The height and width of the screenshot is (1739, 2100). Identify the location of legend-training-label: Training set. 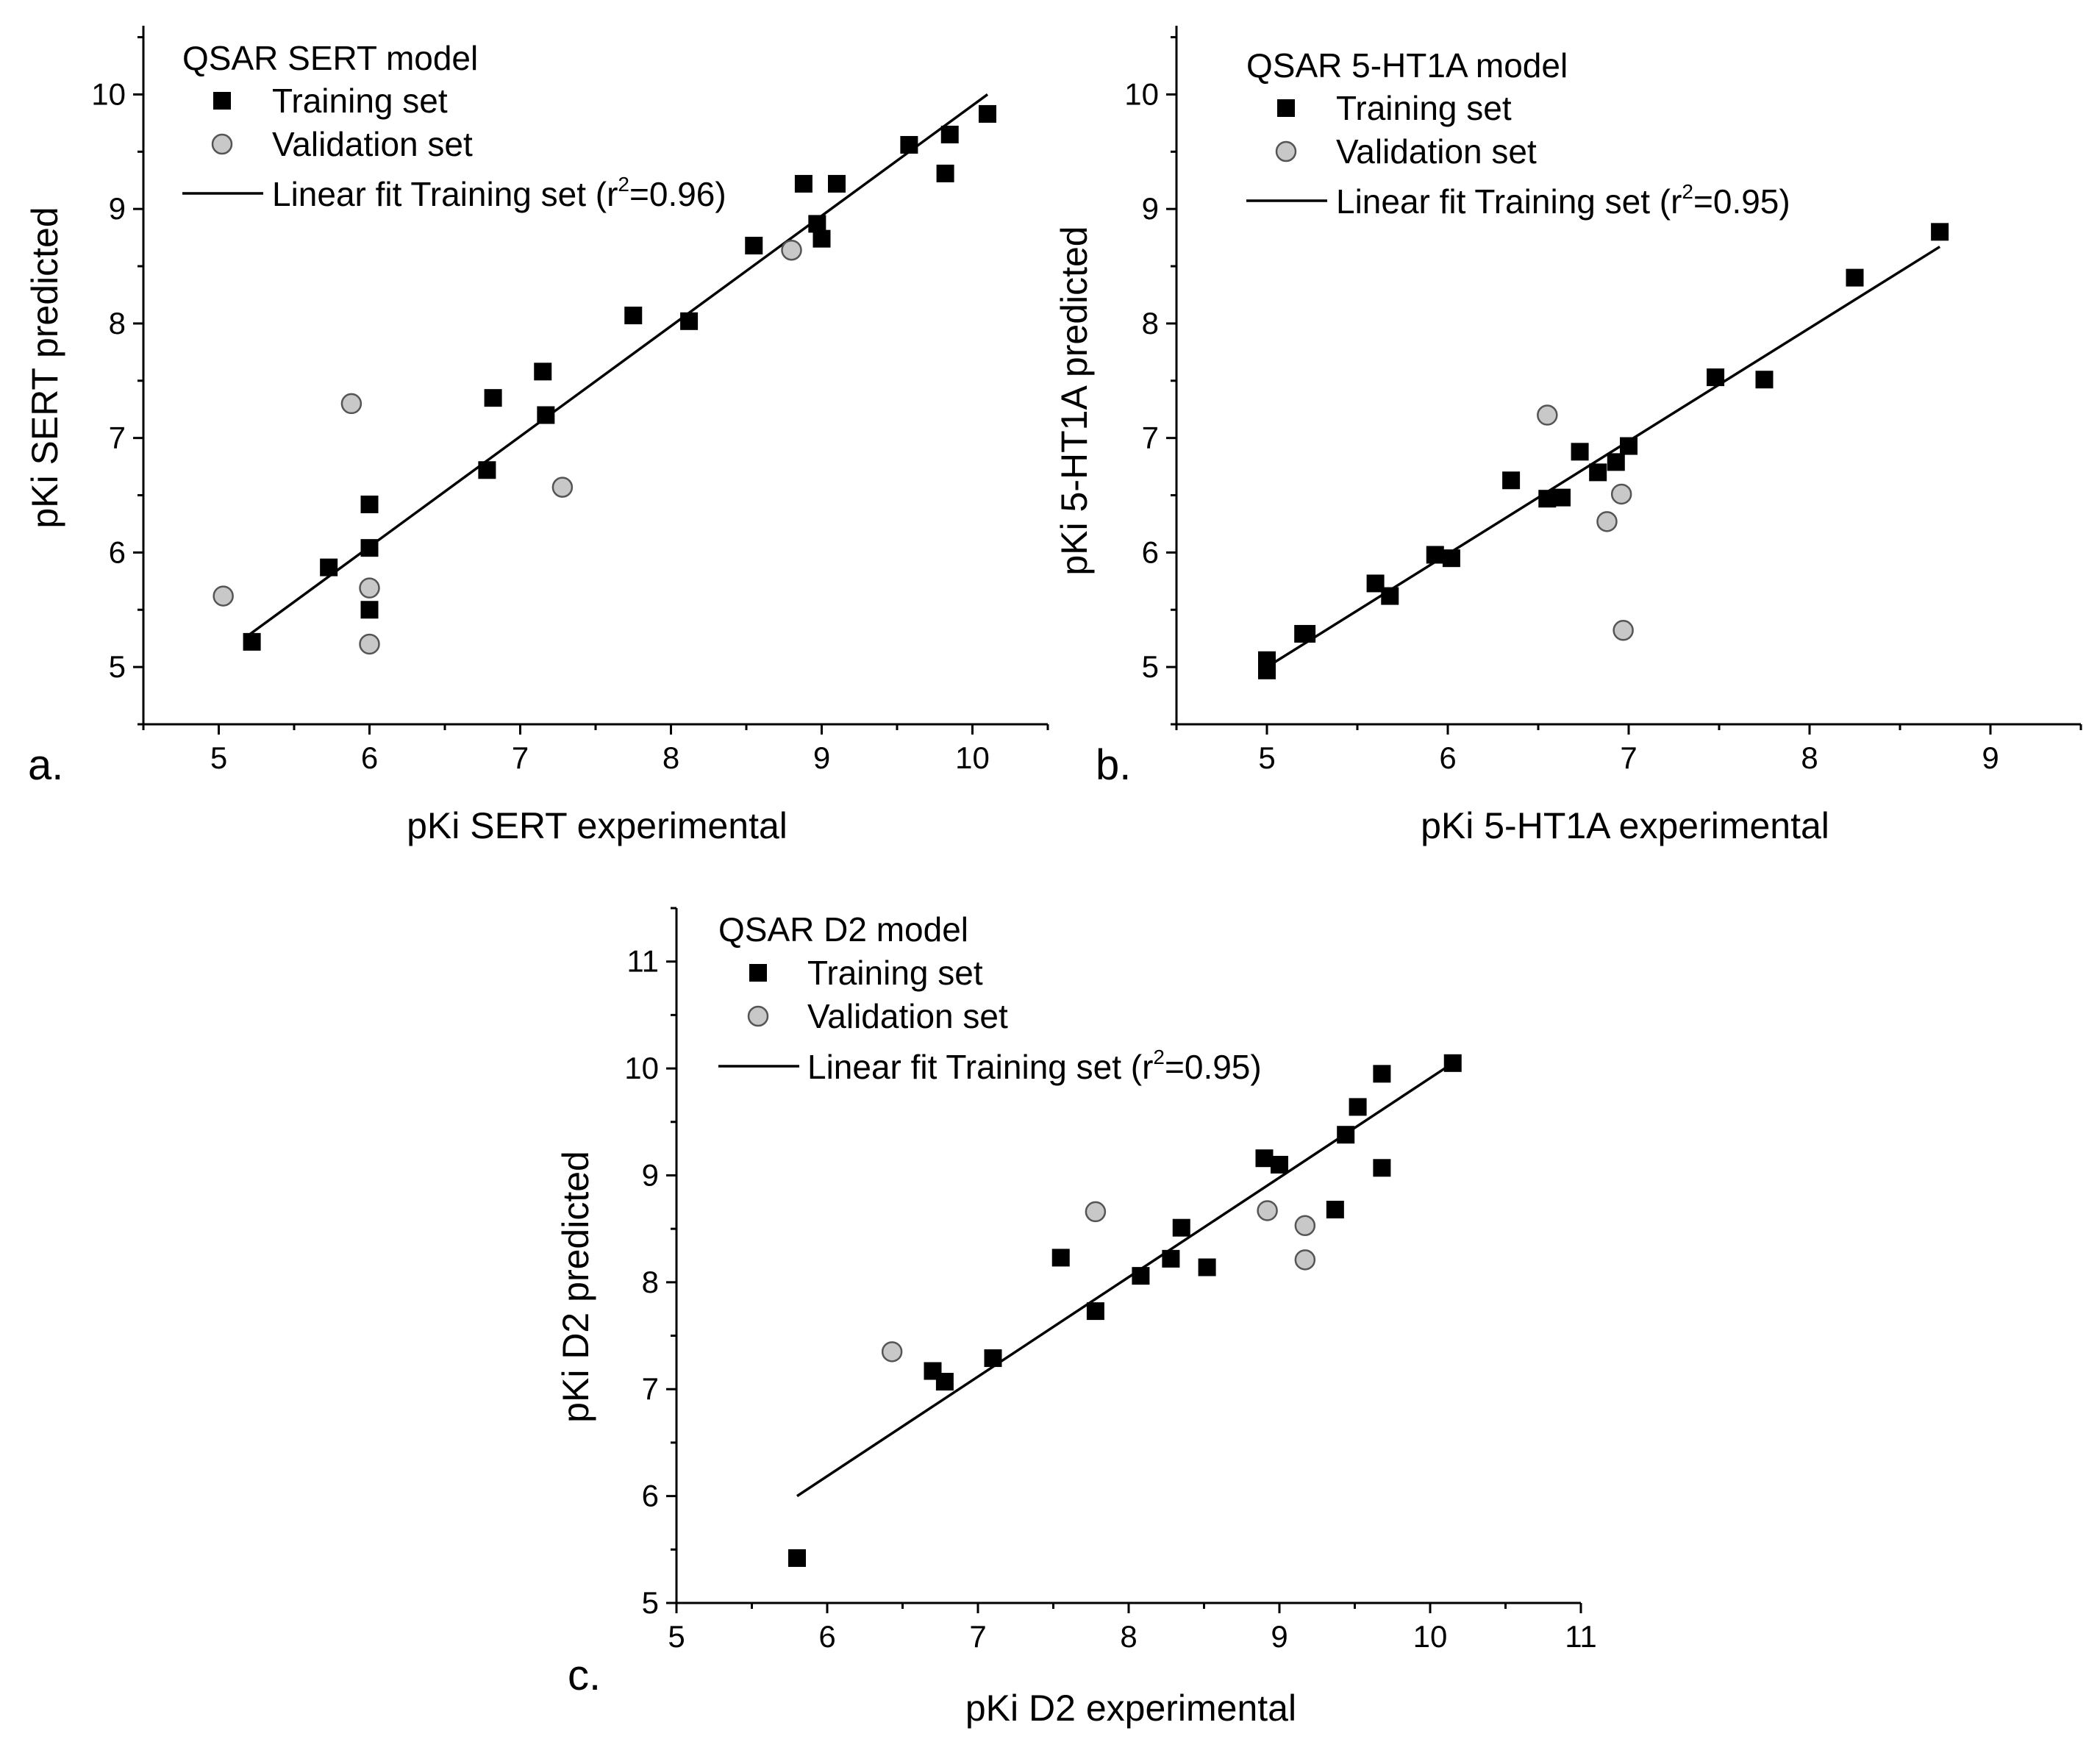
(360, 101).